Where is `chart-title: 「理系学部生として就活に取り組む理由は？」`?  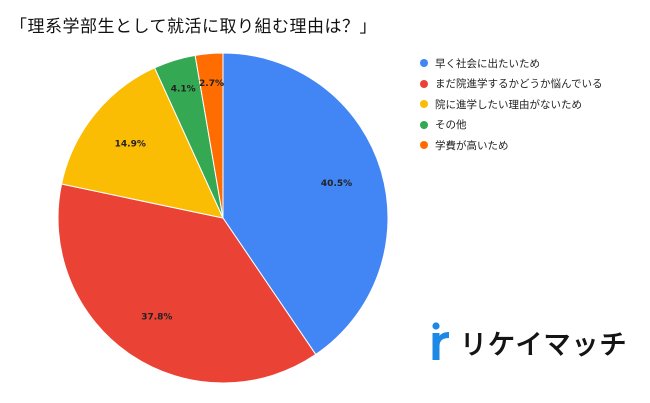 chart-title: 「理系学部生として就活に取り組む理由は？」 is located at coordinates (193, 27).